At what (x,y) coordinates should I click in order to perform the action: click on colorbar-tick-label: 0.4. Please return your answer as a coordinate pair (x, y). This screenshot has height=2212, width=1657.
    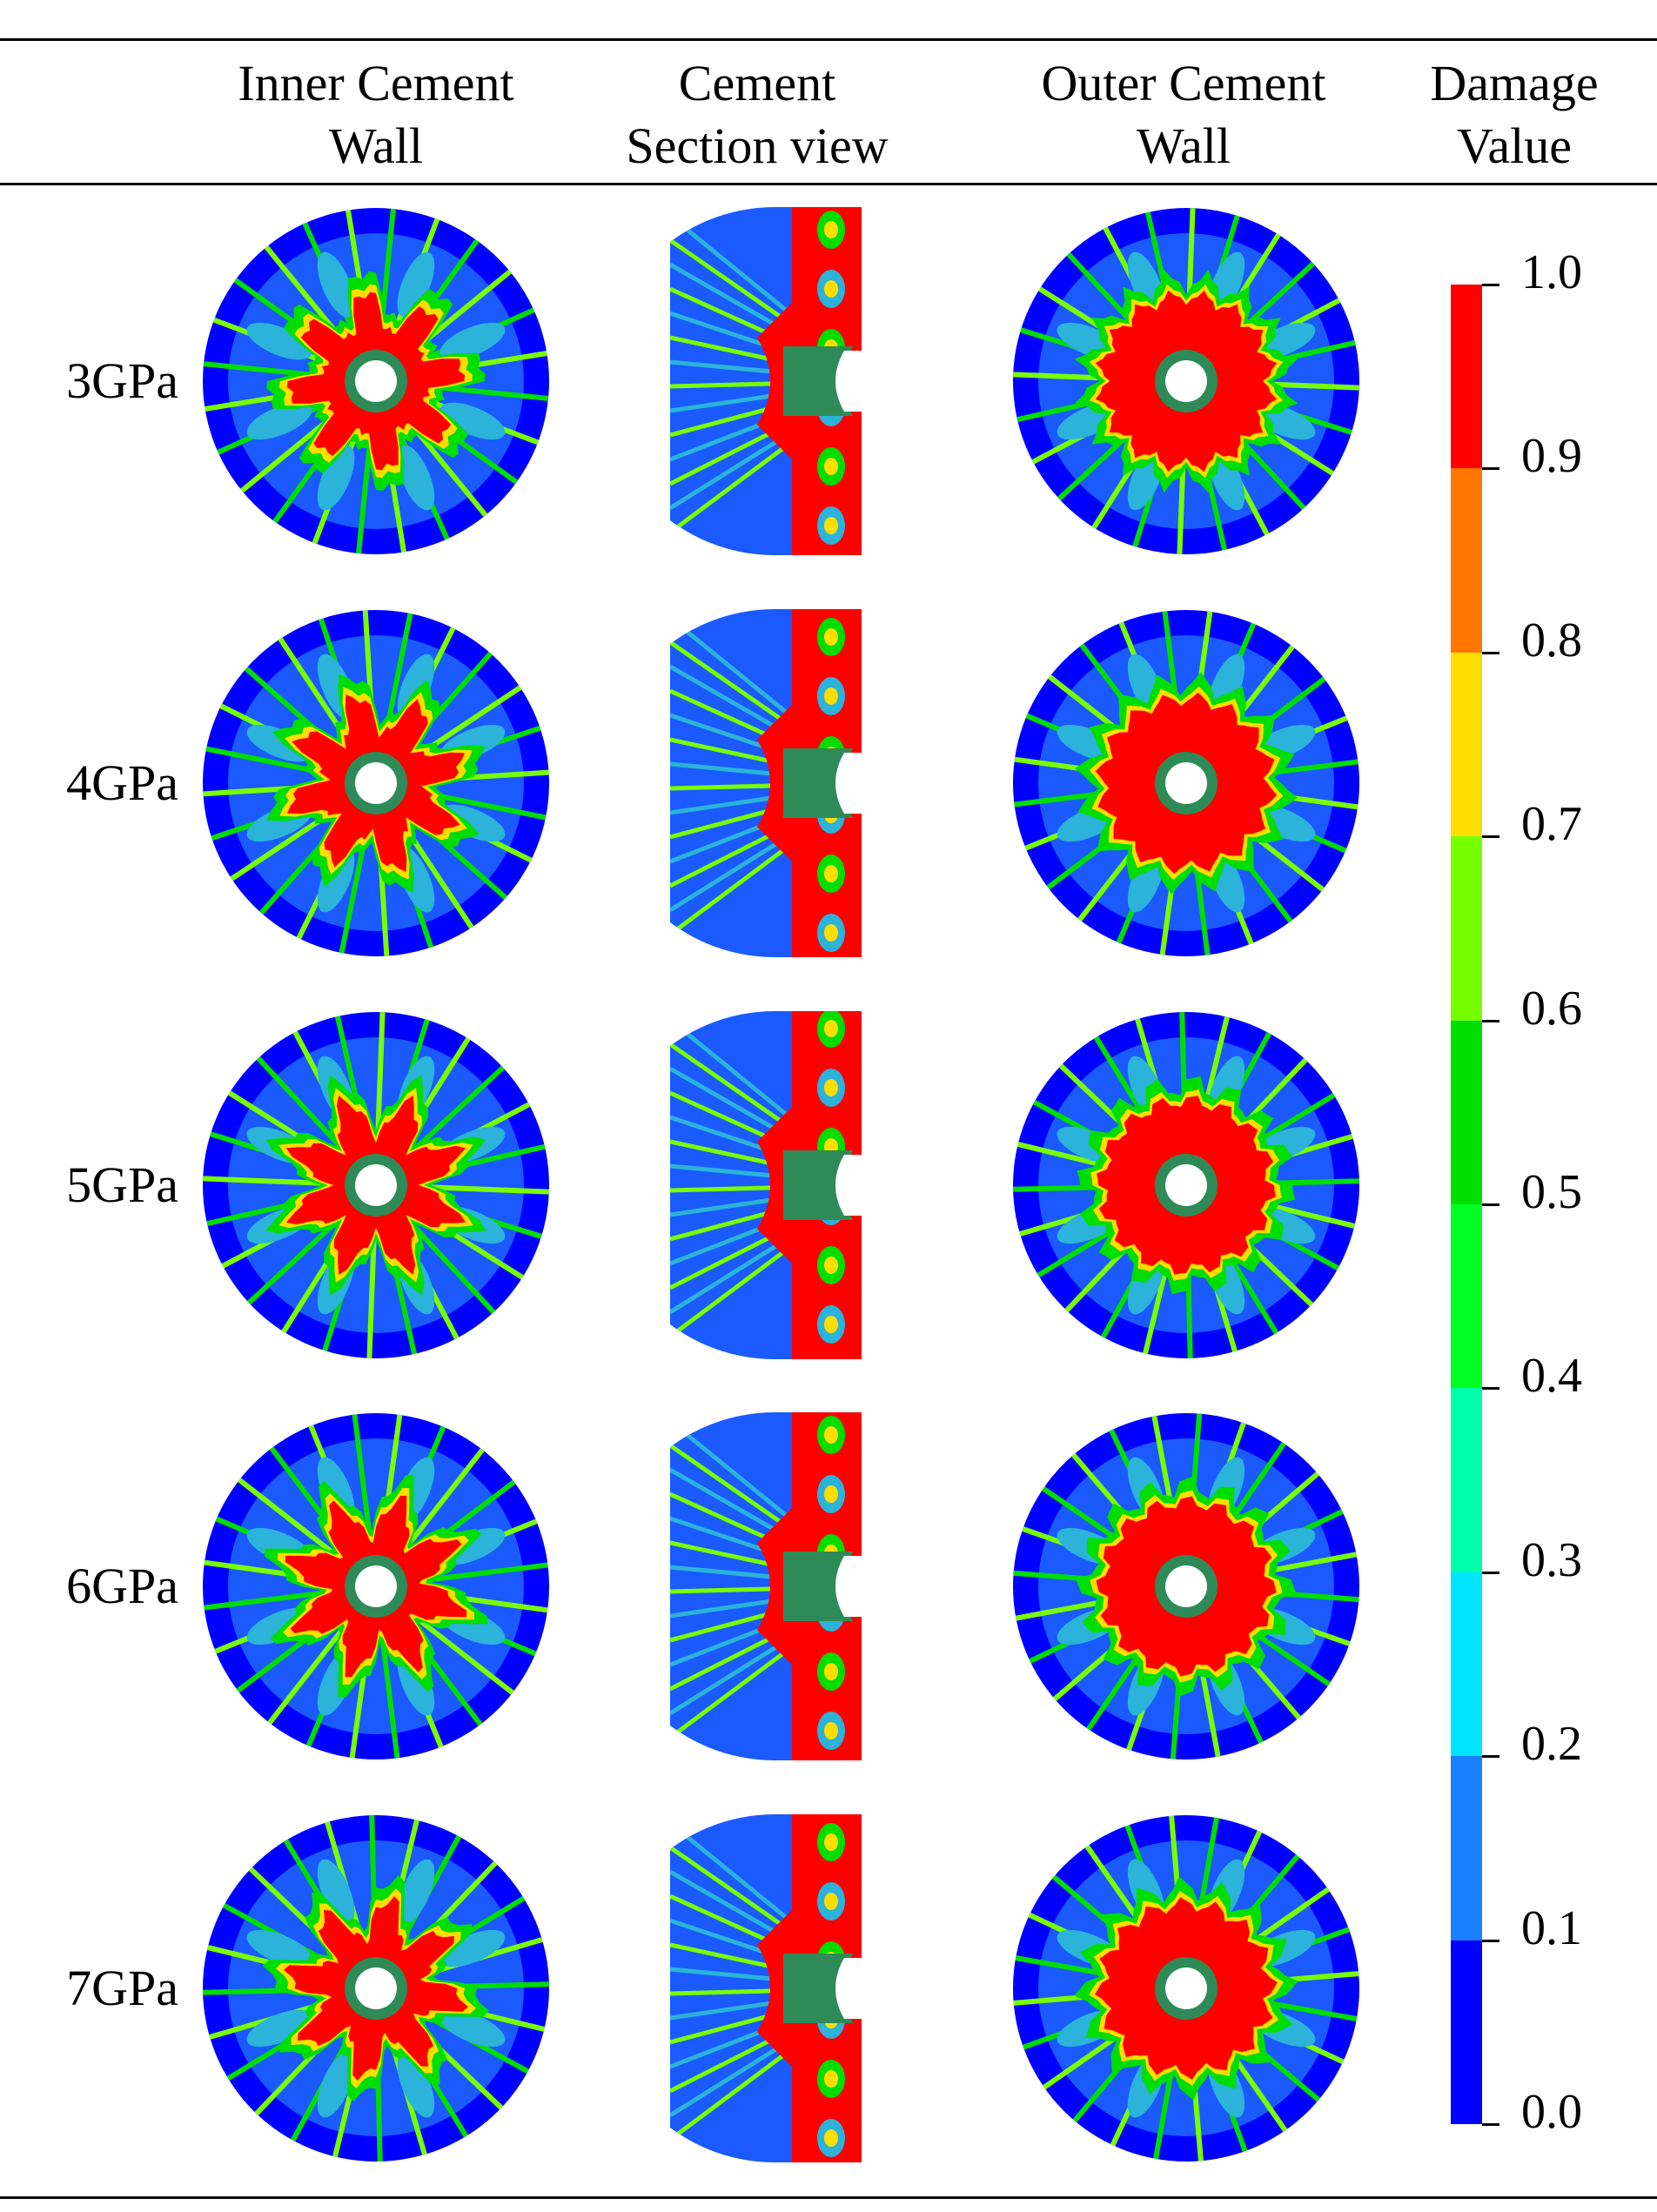
    Looking at the image, I should click on (1551, 1377).